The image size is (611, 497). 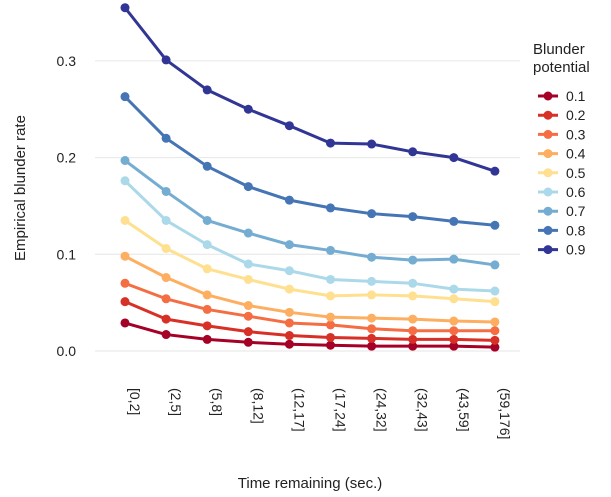 I want to click on legend-label: 0.2, so click(x=576, y=115).